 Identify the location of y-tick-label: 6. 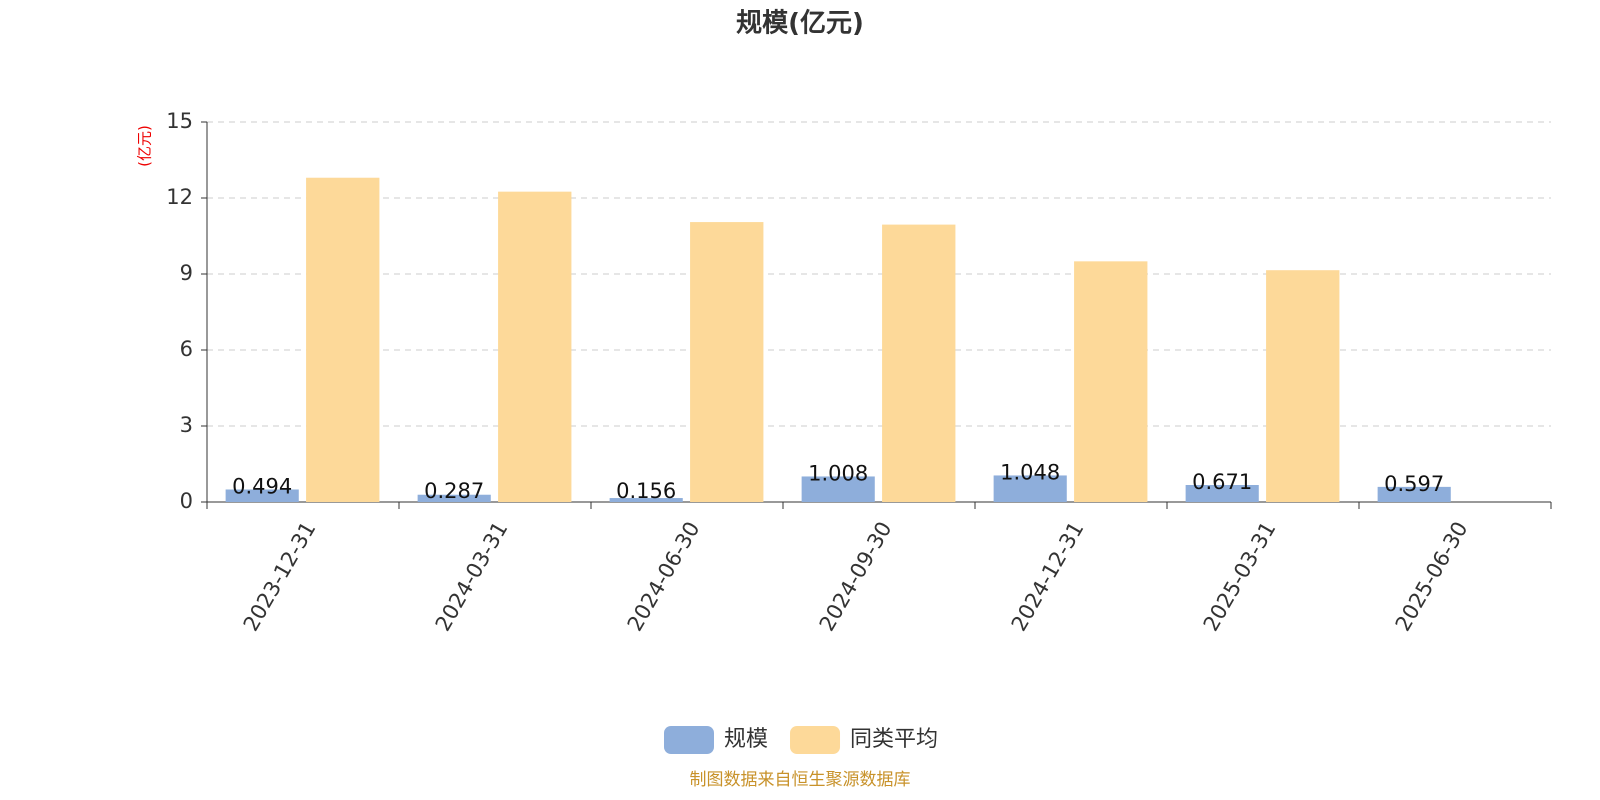
(186, 349).